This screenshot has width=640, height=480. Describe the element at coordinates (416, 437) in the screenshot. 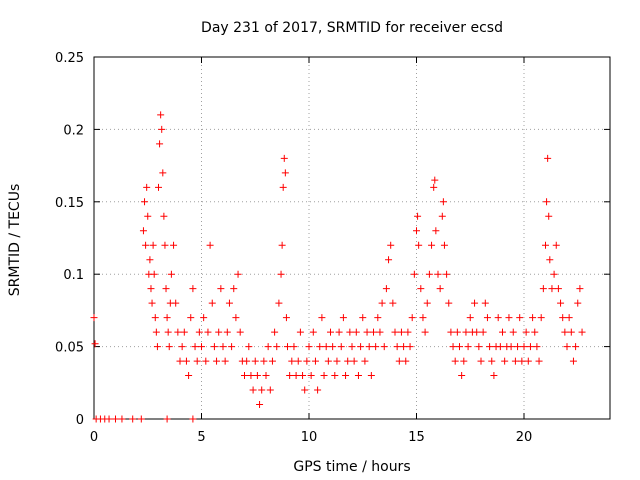

I see `x-tick-label: 15` at that location.